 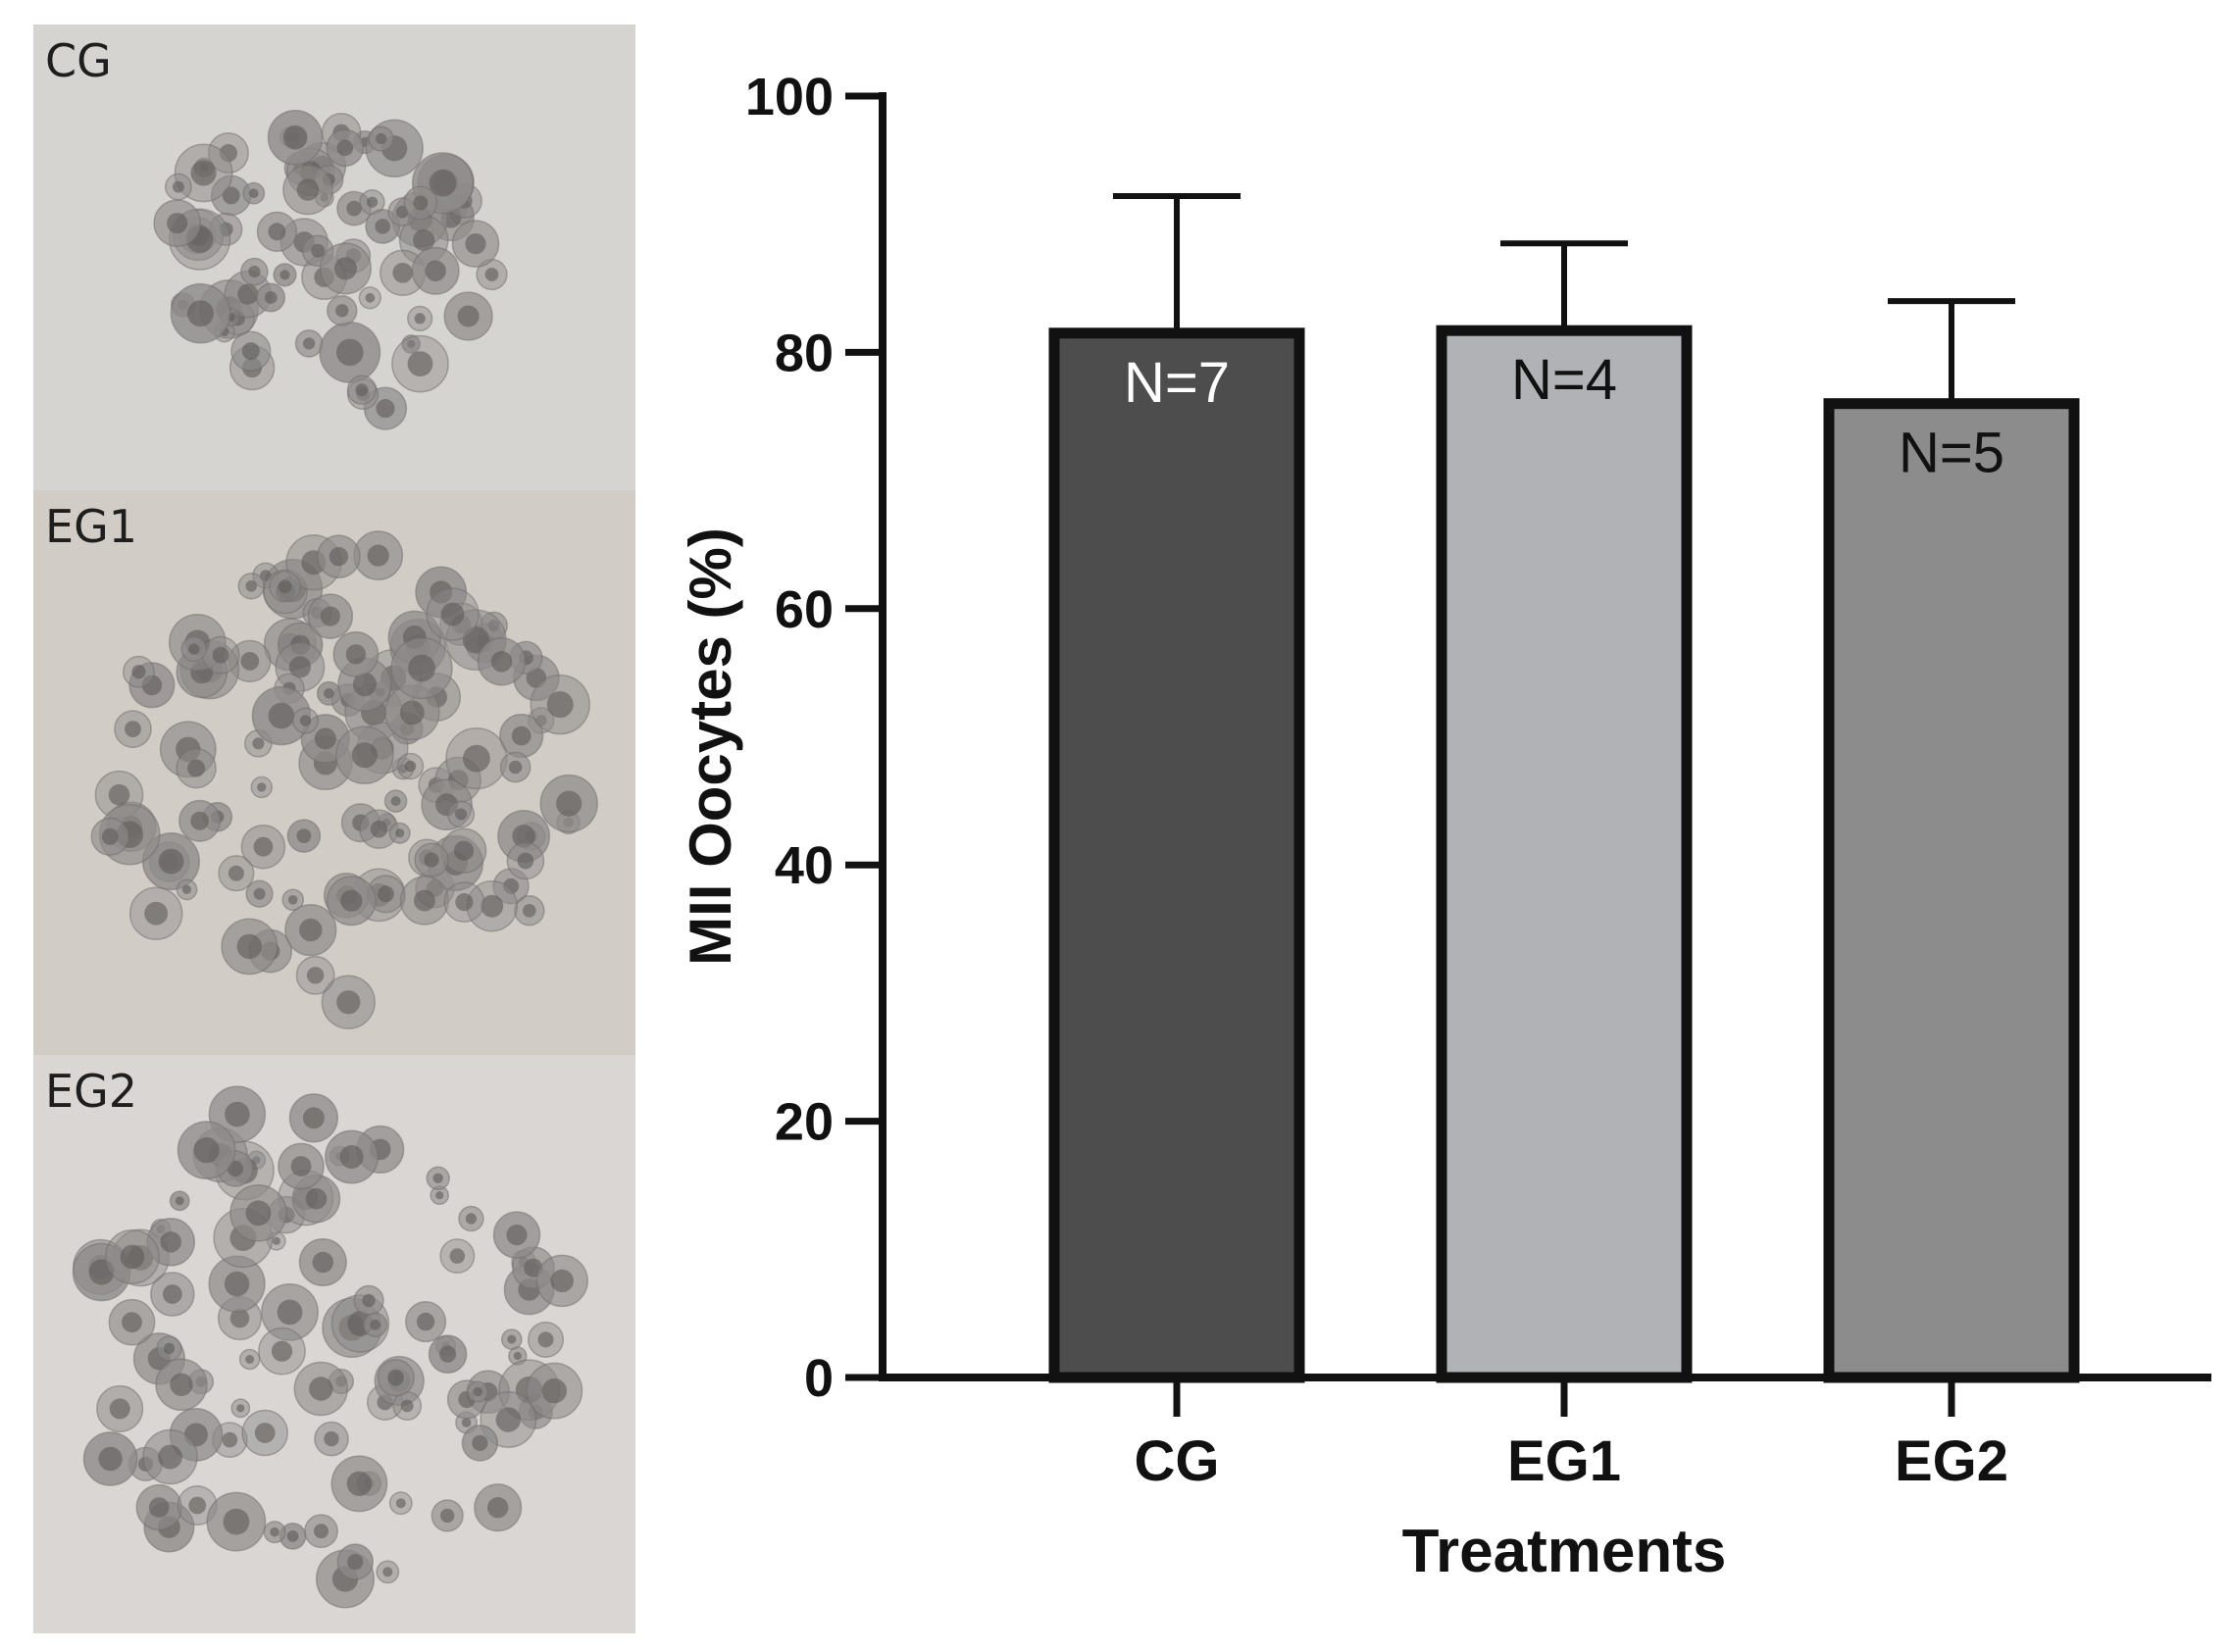 What do you see at coordinates (789, 97) in the screenshot?
I see `y-tick-label: 100` at bounding box center [789, 97].